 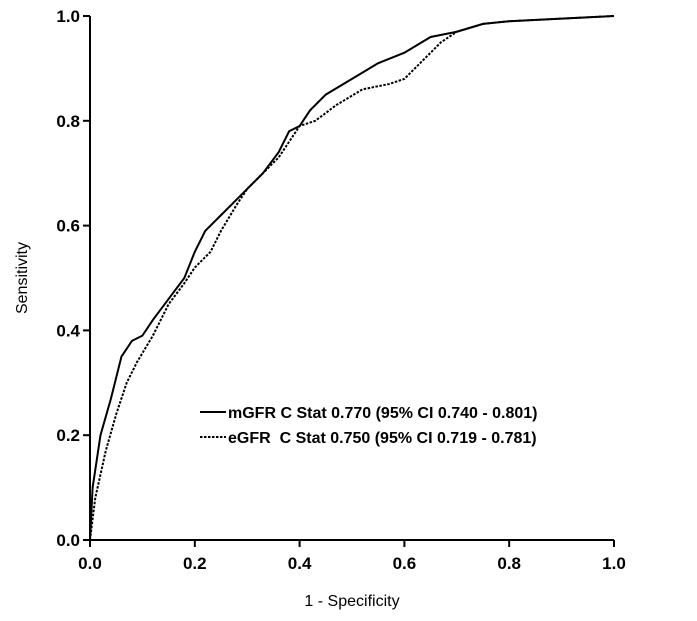 I want to click on y-axis-label: Sensitivity, so click(x=22, y=278).